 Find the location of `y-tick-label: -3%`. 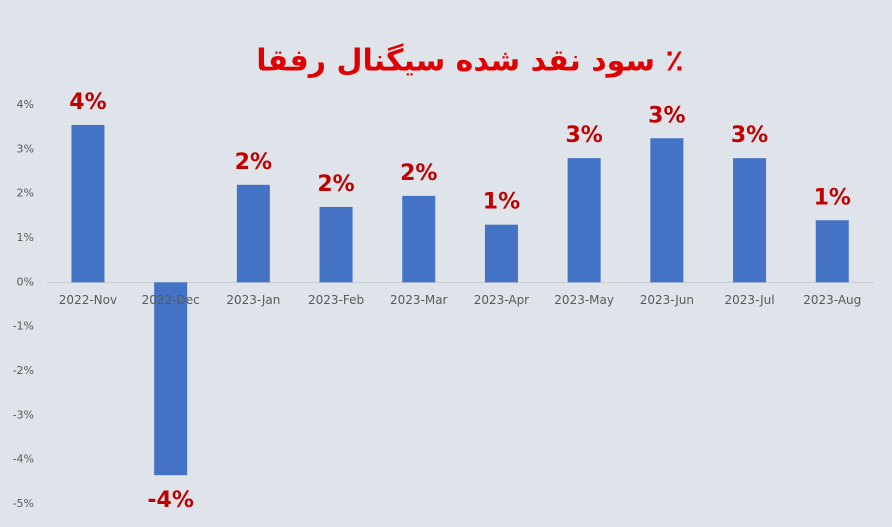

y-tick-label: -3% is located at coordinates (23, 414).